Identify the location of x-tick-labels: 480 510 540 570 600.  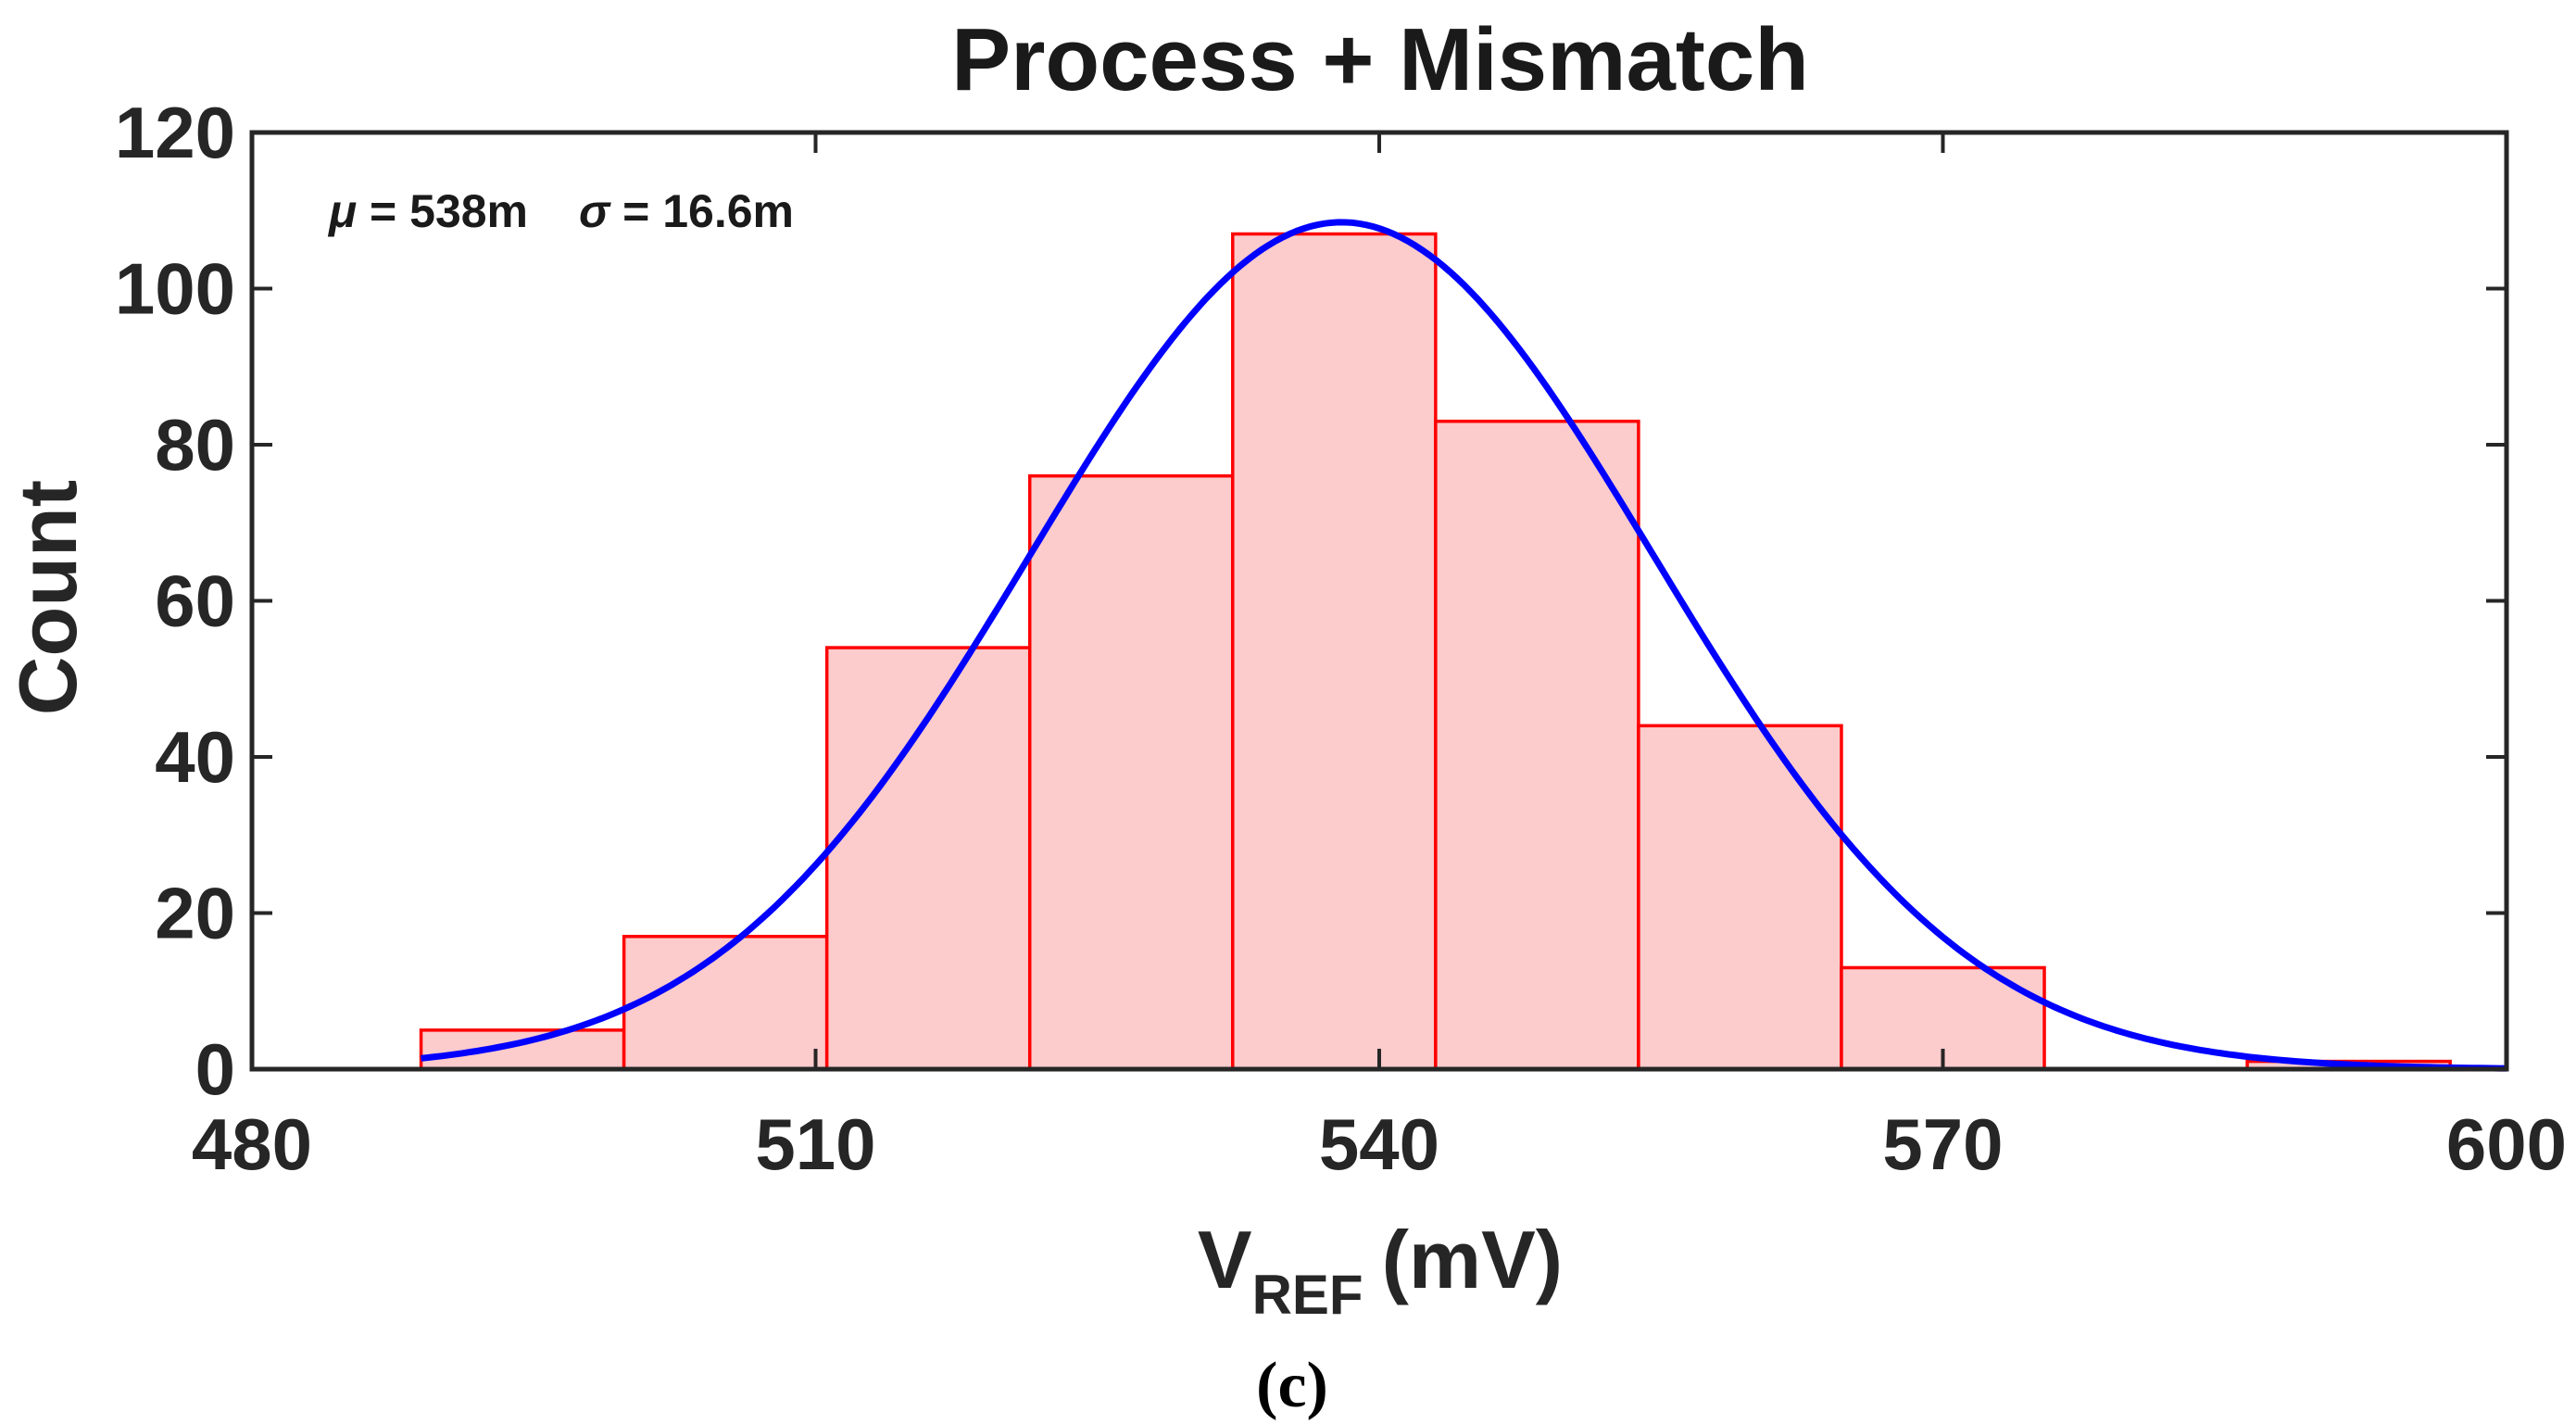
(1379, 1144).